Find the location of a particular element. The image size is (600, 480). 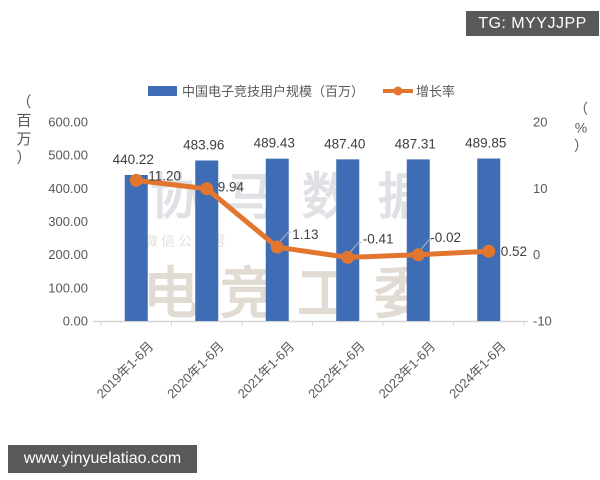

line-value-label: -0.41 is located at coordinates (378, 238).